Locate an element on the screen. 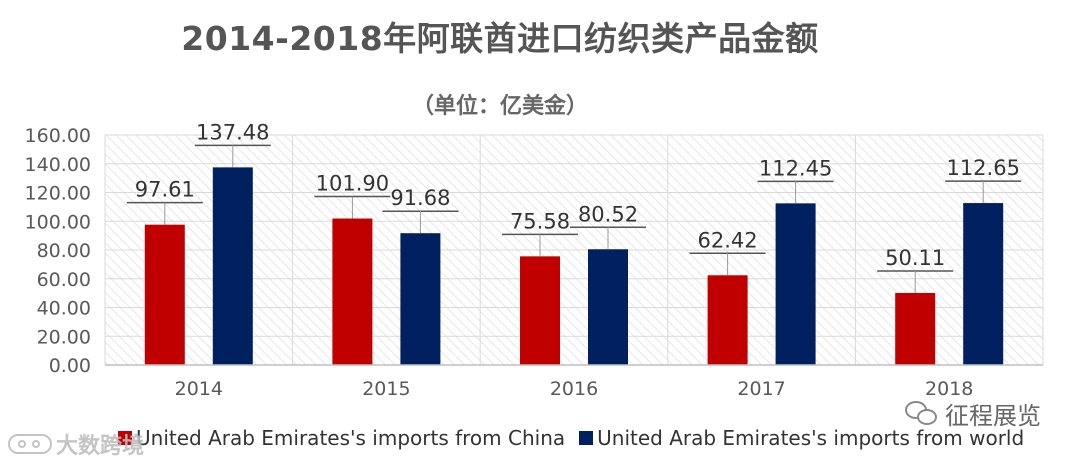  watermark-right: 征程展览 is located at coordinates (973, 413).